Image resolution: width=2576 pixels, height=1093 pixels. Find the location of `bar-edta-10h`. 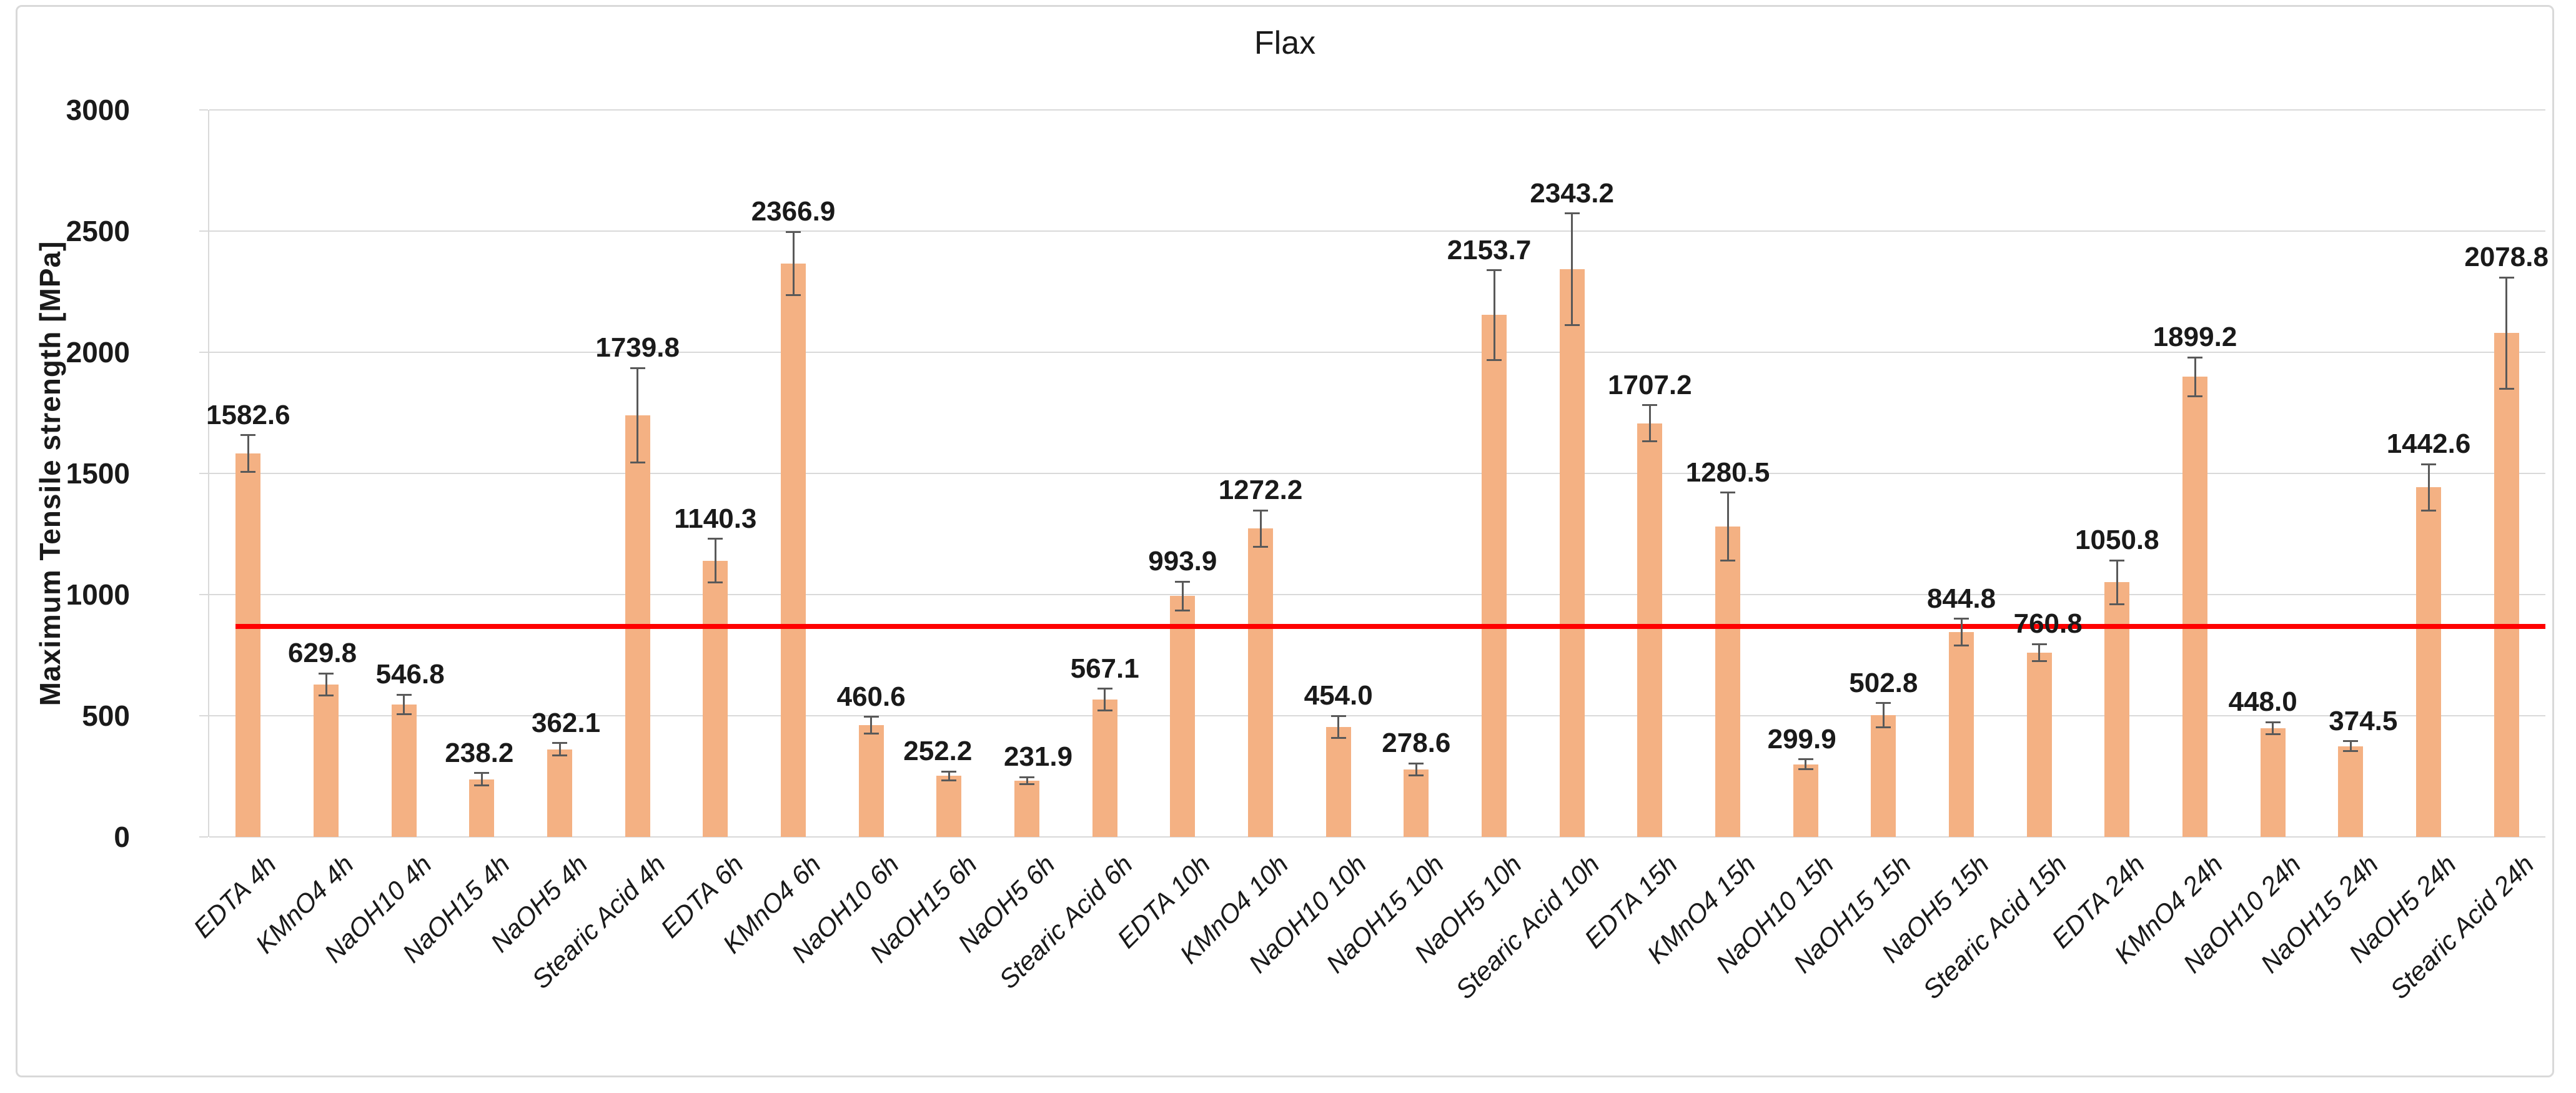

bar-edta-10h is located at coordinates (1183, 716).